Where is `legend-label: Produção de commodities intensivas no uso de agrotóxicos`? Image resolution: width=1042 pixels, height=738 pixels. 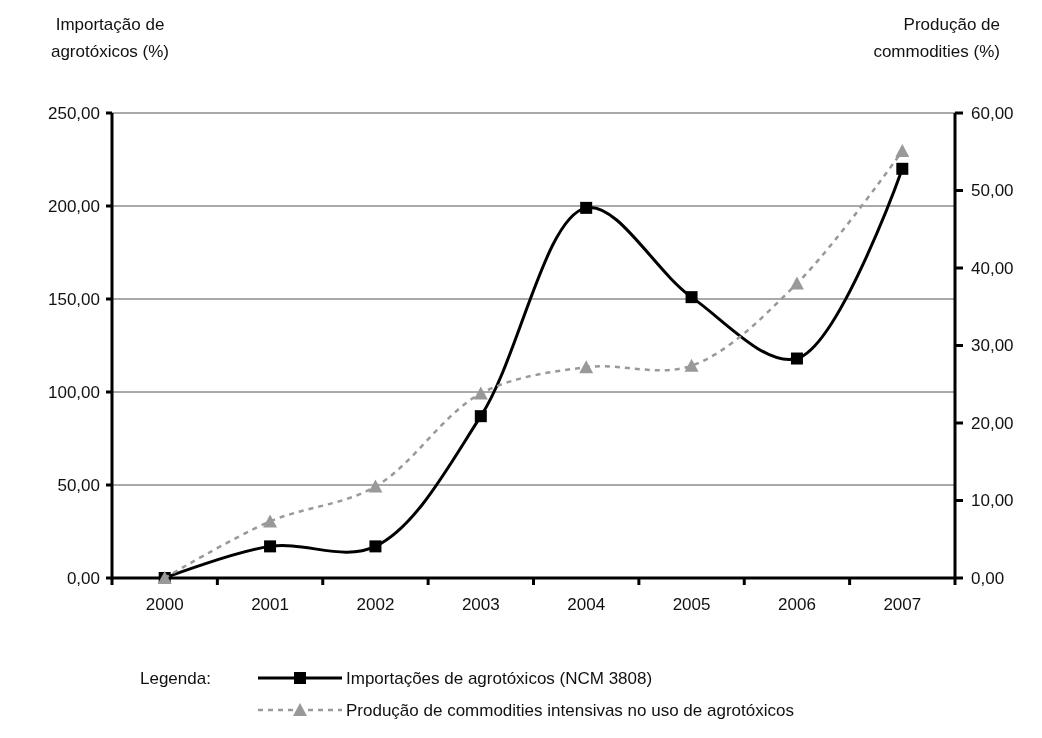
legend-label: Produção de commodities intensivas no uso de agrotóxicos is located at coordinates (570, 710).